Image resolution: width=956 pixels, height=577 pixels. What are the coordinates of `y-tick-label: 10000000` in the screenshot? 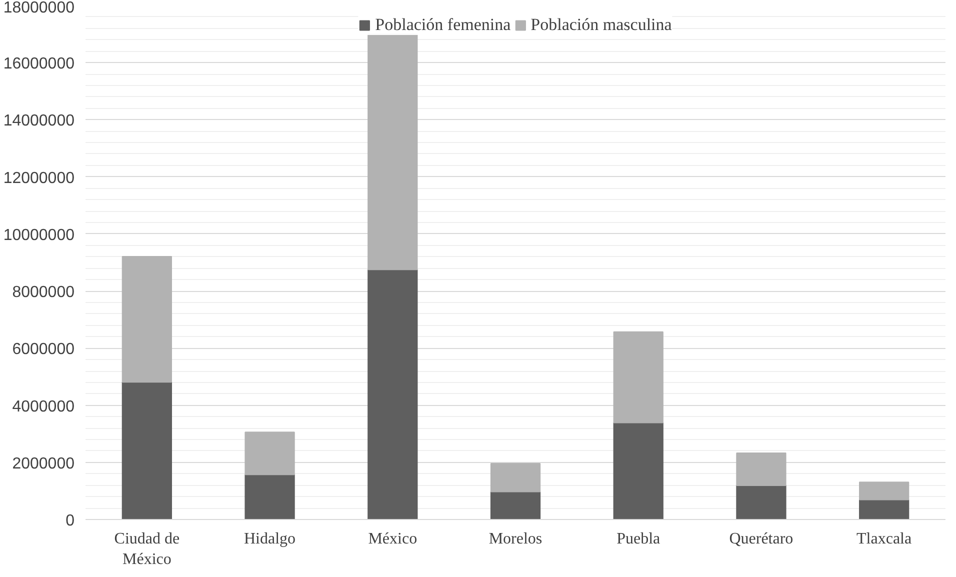 It's located at (39, 235).